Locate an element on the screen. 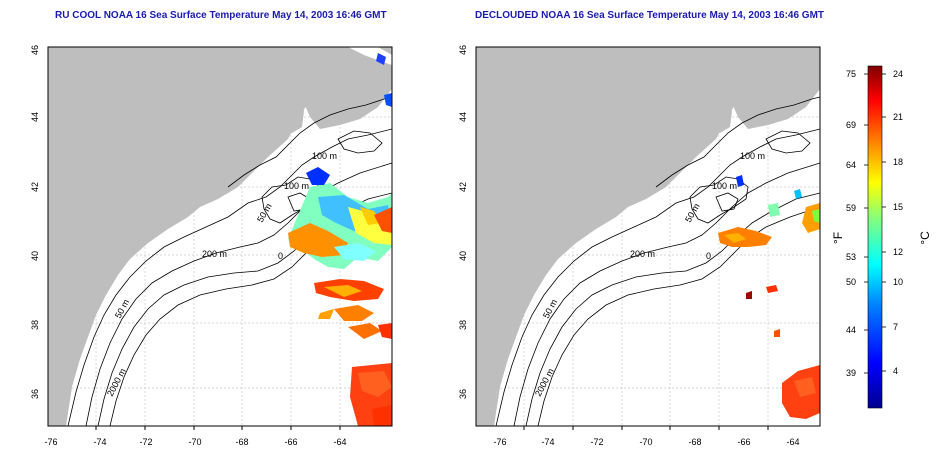  colorbar-f-tick: 39 is located at coordinates (851, 373).